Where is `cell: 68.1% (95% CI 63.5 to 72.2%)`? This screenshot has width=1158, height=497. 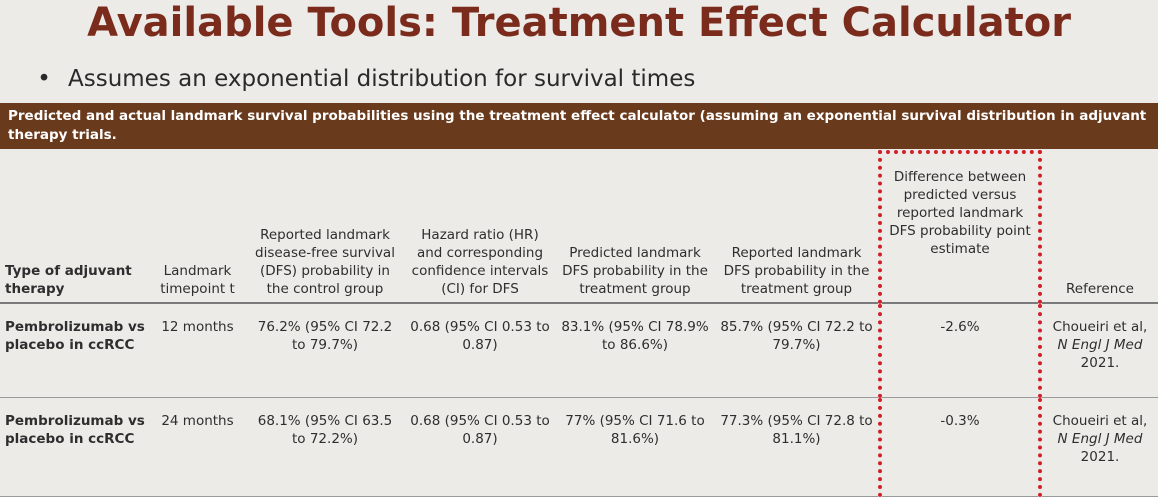 cell: 68.1% (95% CI 63.5 to 72.2%) is located at coordinates (325, 447).